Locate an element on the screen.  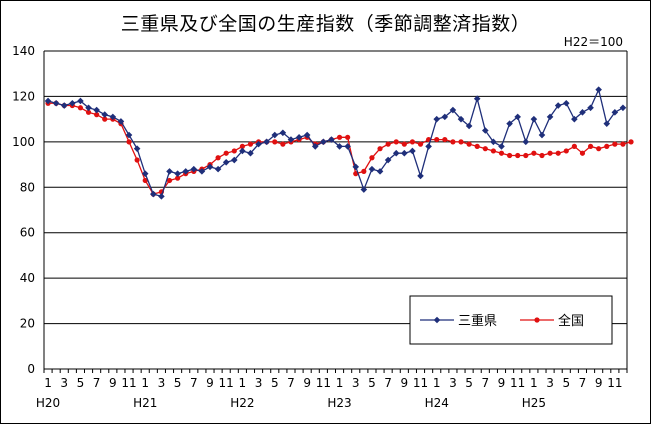
legend: 三重県 全国 is located at coordinates (511, 320).